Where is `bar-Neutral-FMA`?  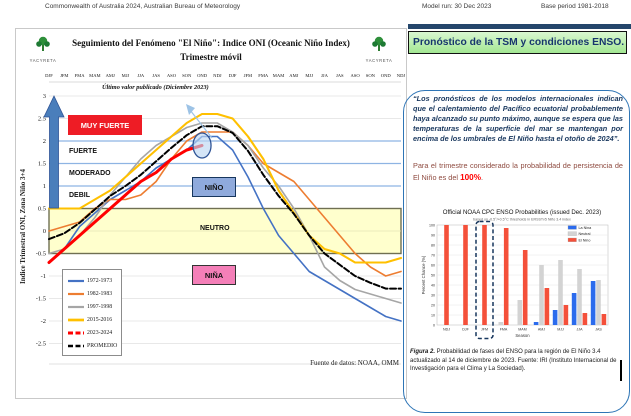 bar-Neutral-FMA is located at coordinates (501, 323).